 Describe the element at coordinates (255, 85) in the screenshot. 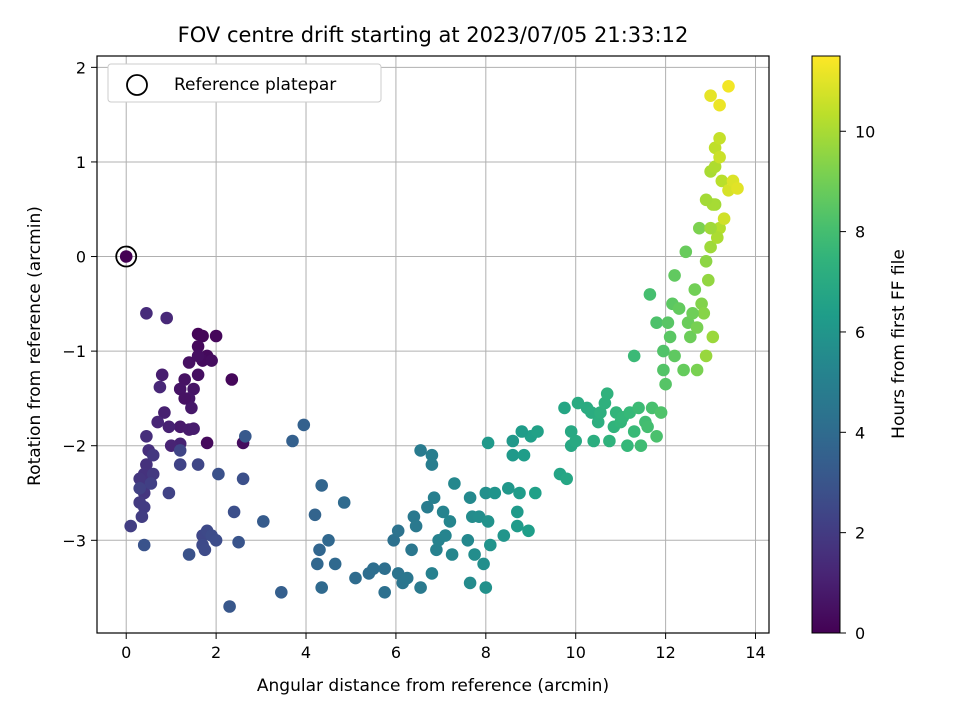

I see `legend-label-reference: Reference platepar` at that location.